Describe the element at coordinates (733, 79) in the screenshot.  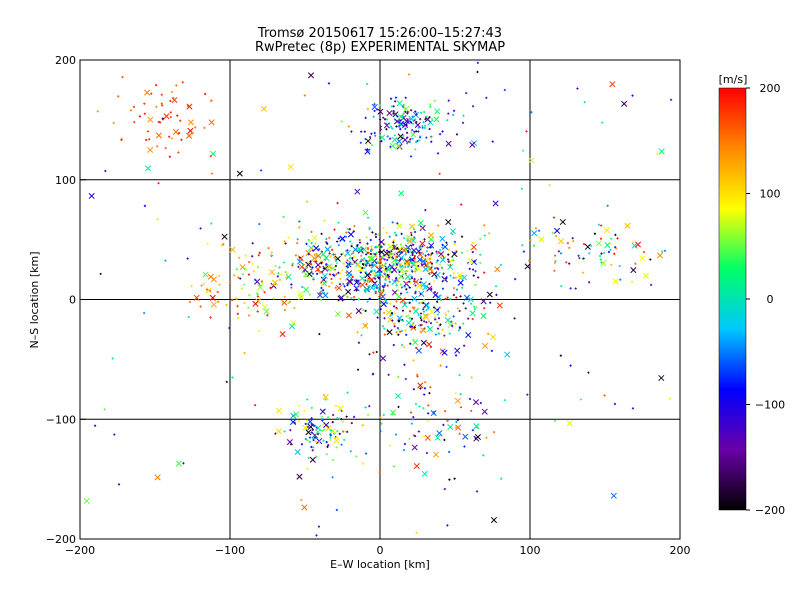
I see `colorbar-unit-label: [m/s]` at that location.